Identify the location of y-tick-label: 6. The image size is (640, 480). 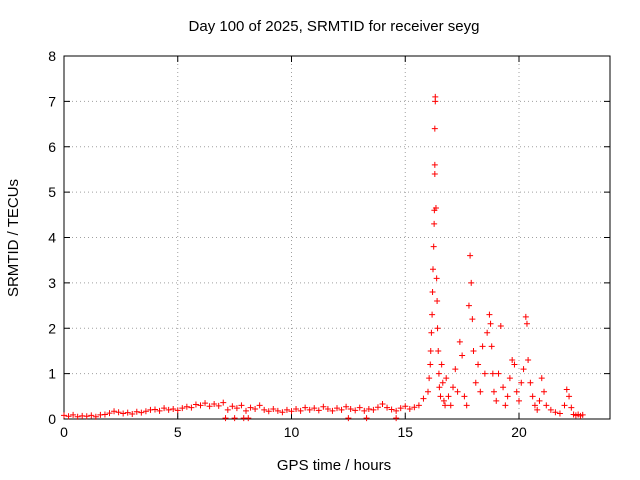
(52, 147).